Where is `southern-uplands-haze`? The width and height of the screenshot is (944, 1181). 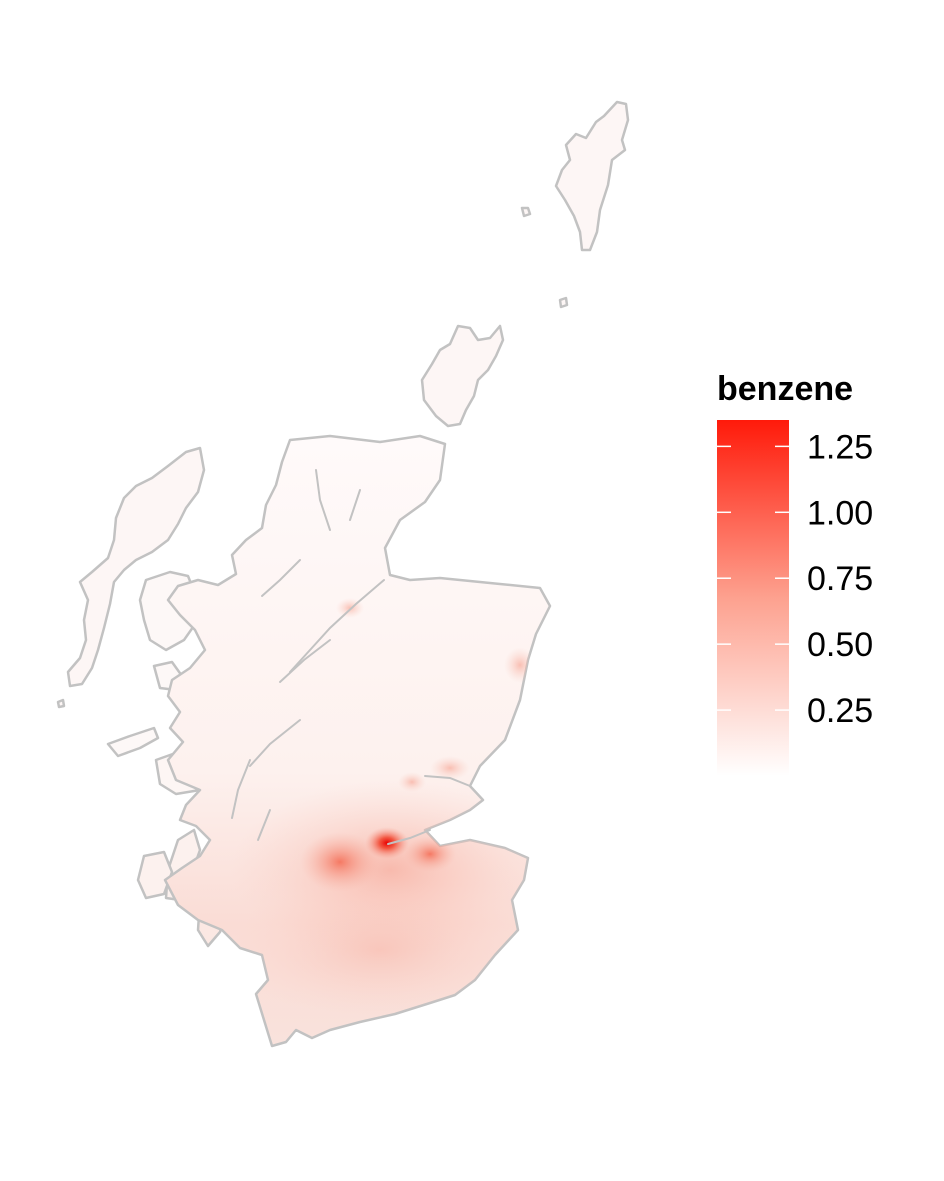 southern-uplands-haze is located at coordinates (380, 950).